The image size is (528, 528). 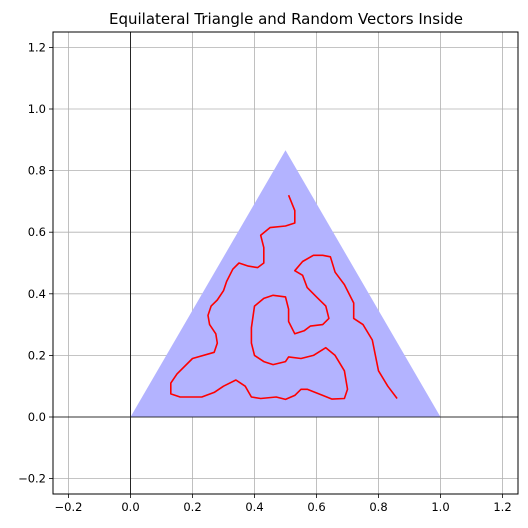 I want to click on x-tick-label-3: 0.4, so click(x=254, y=507).